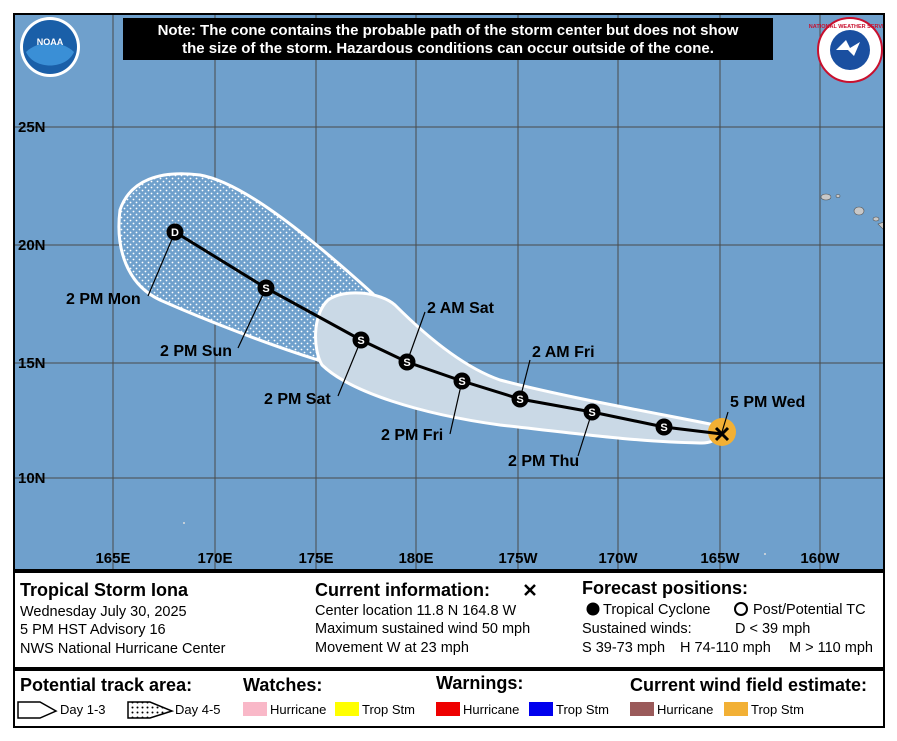 The height and width of the screenshot is (741, 897). What do you see at coordinates (665, 588) in the screenshot?
I see `forecast-heading: Forecast positions:` at bounding box center [665, 588].